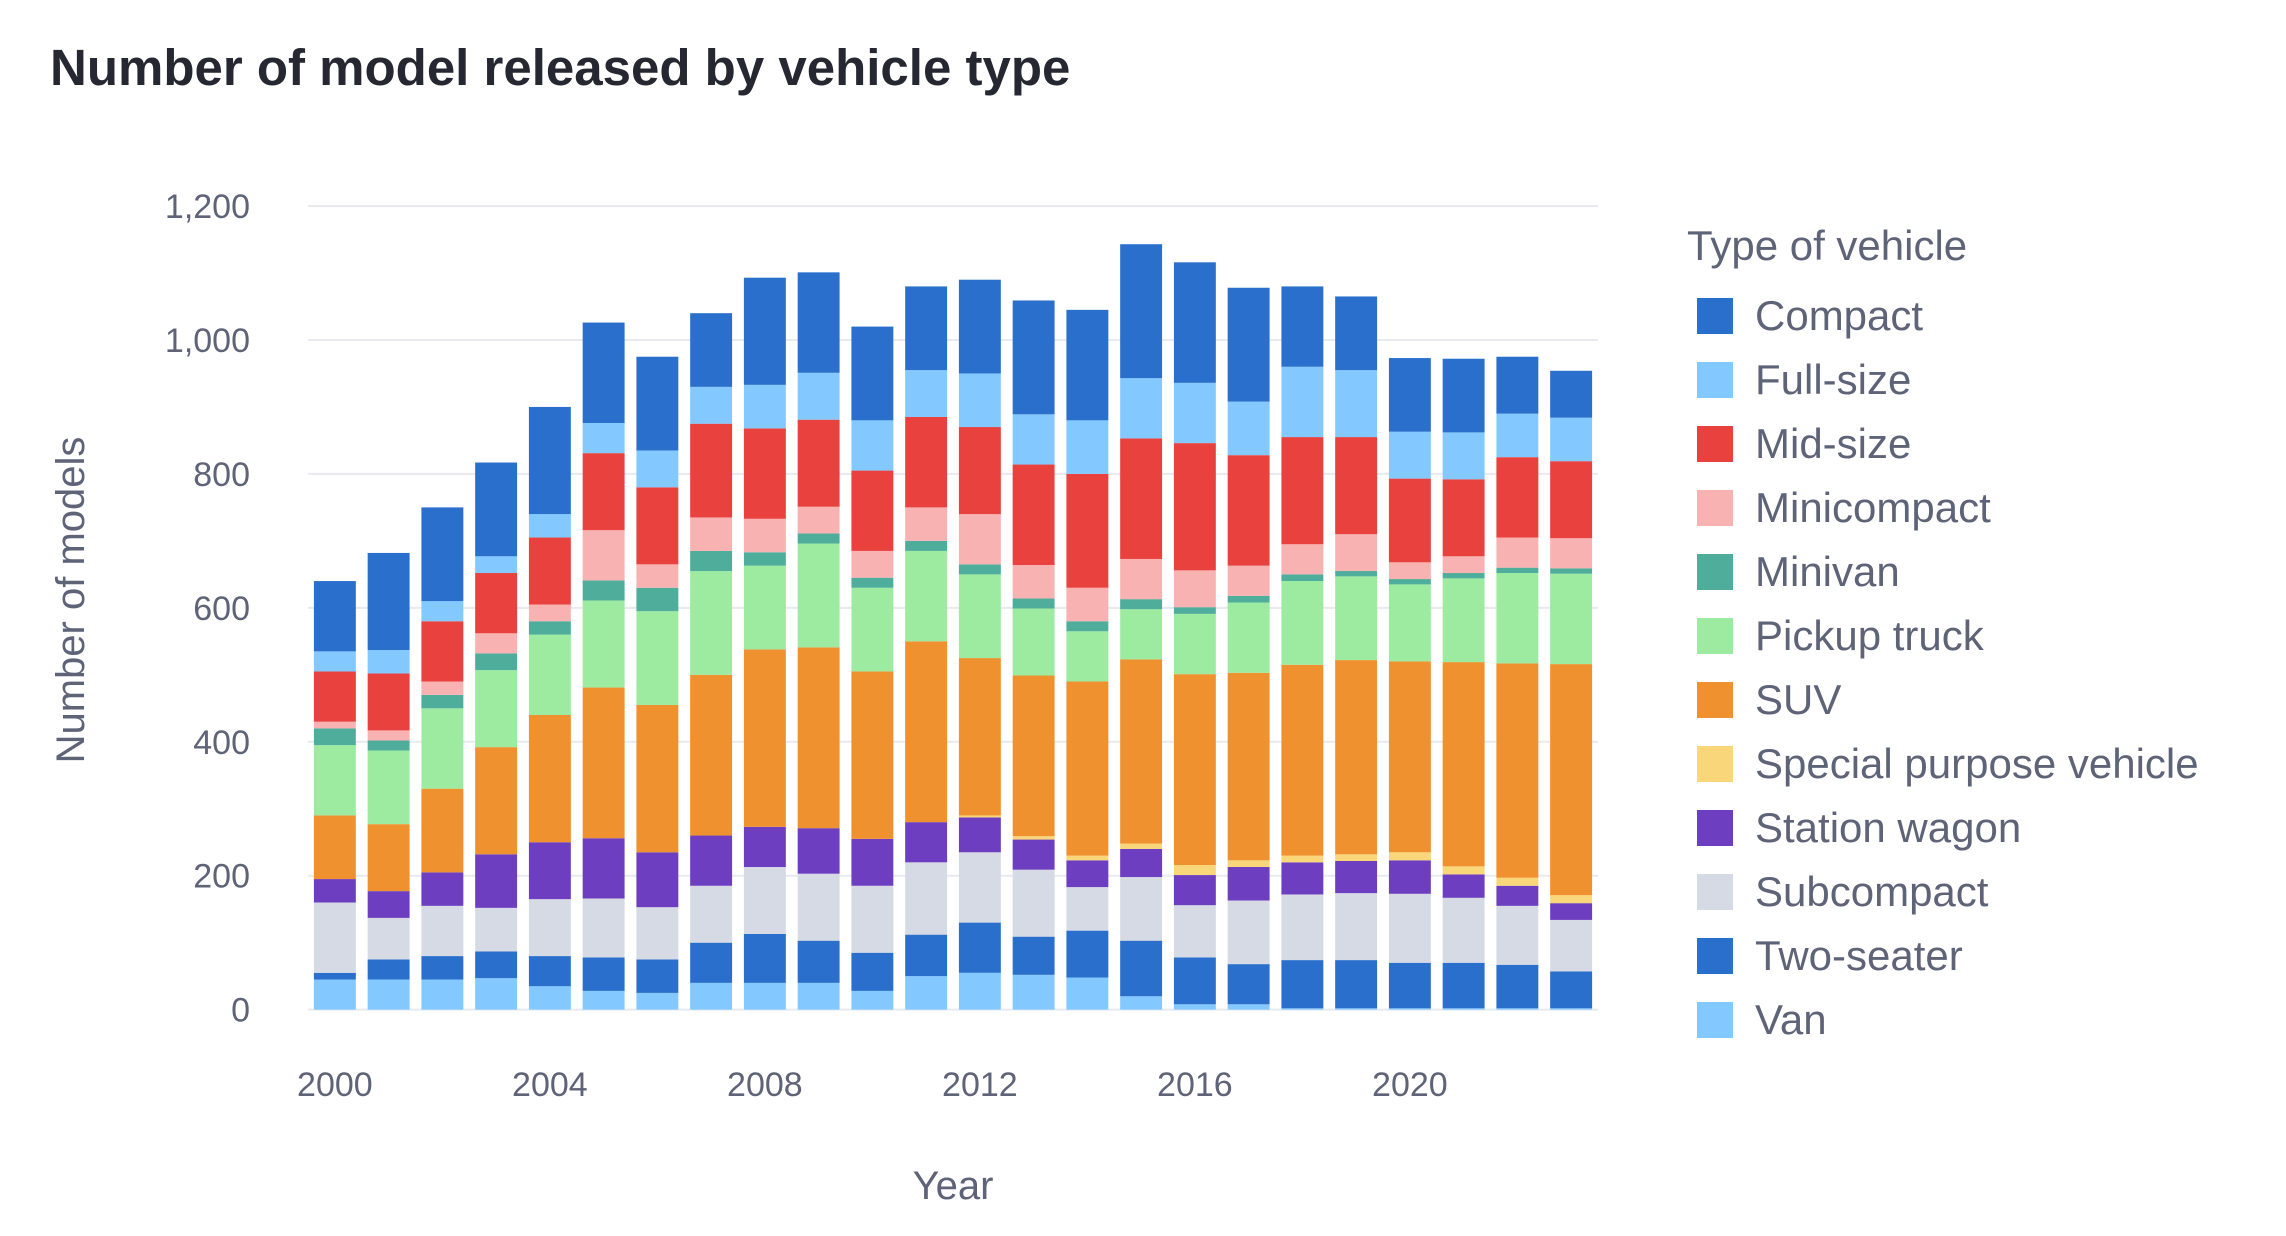  I want to click on bar-stack-2011, so click(926, 648).